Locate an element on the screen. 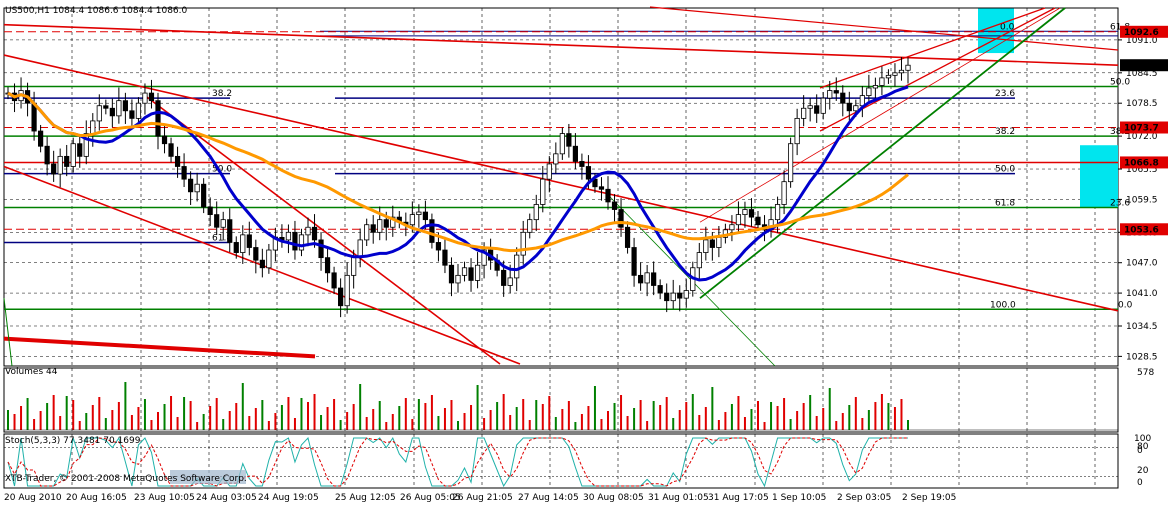 The image size is (1171, 506). fib-label-3: 100.0 is located at coordinates (1003, 305).